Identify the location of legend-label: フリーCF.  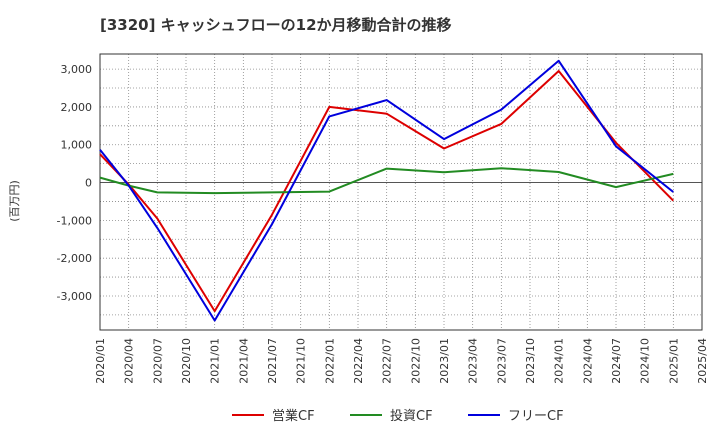
(536, 416).